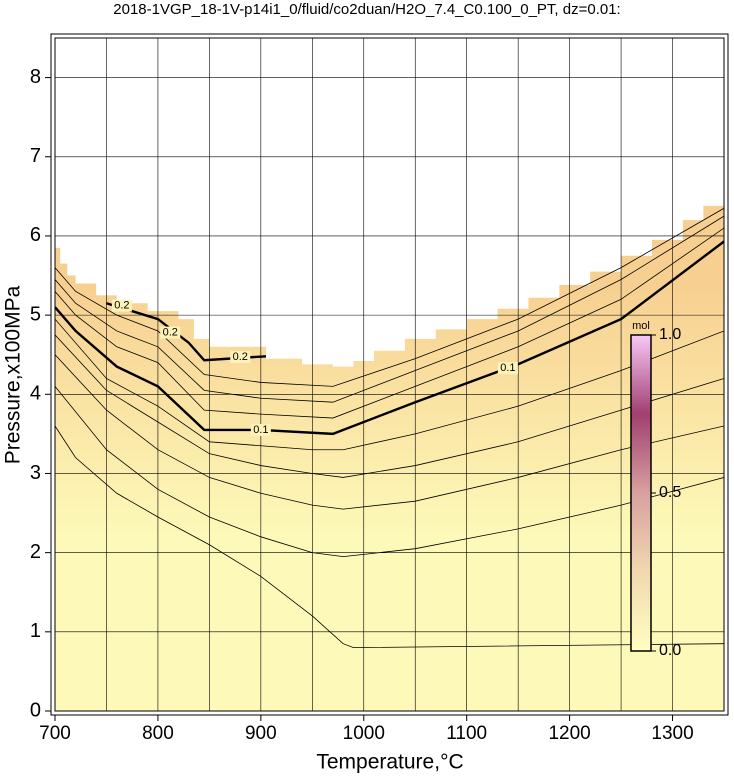  I want to click on x-tick-label: 1100, so click(466, 733).